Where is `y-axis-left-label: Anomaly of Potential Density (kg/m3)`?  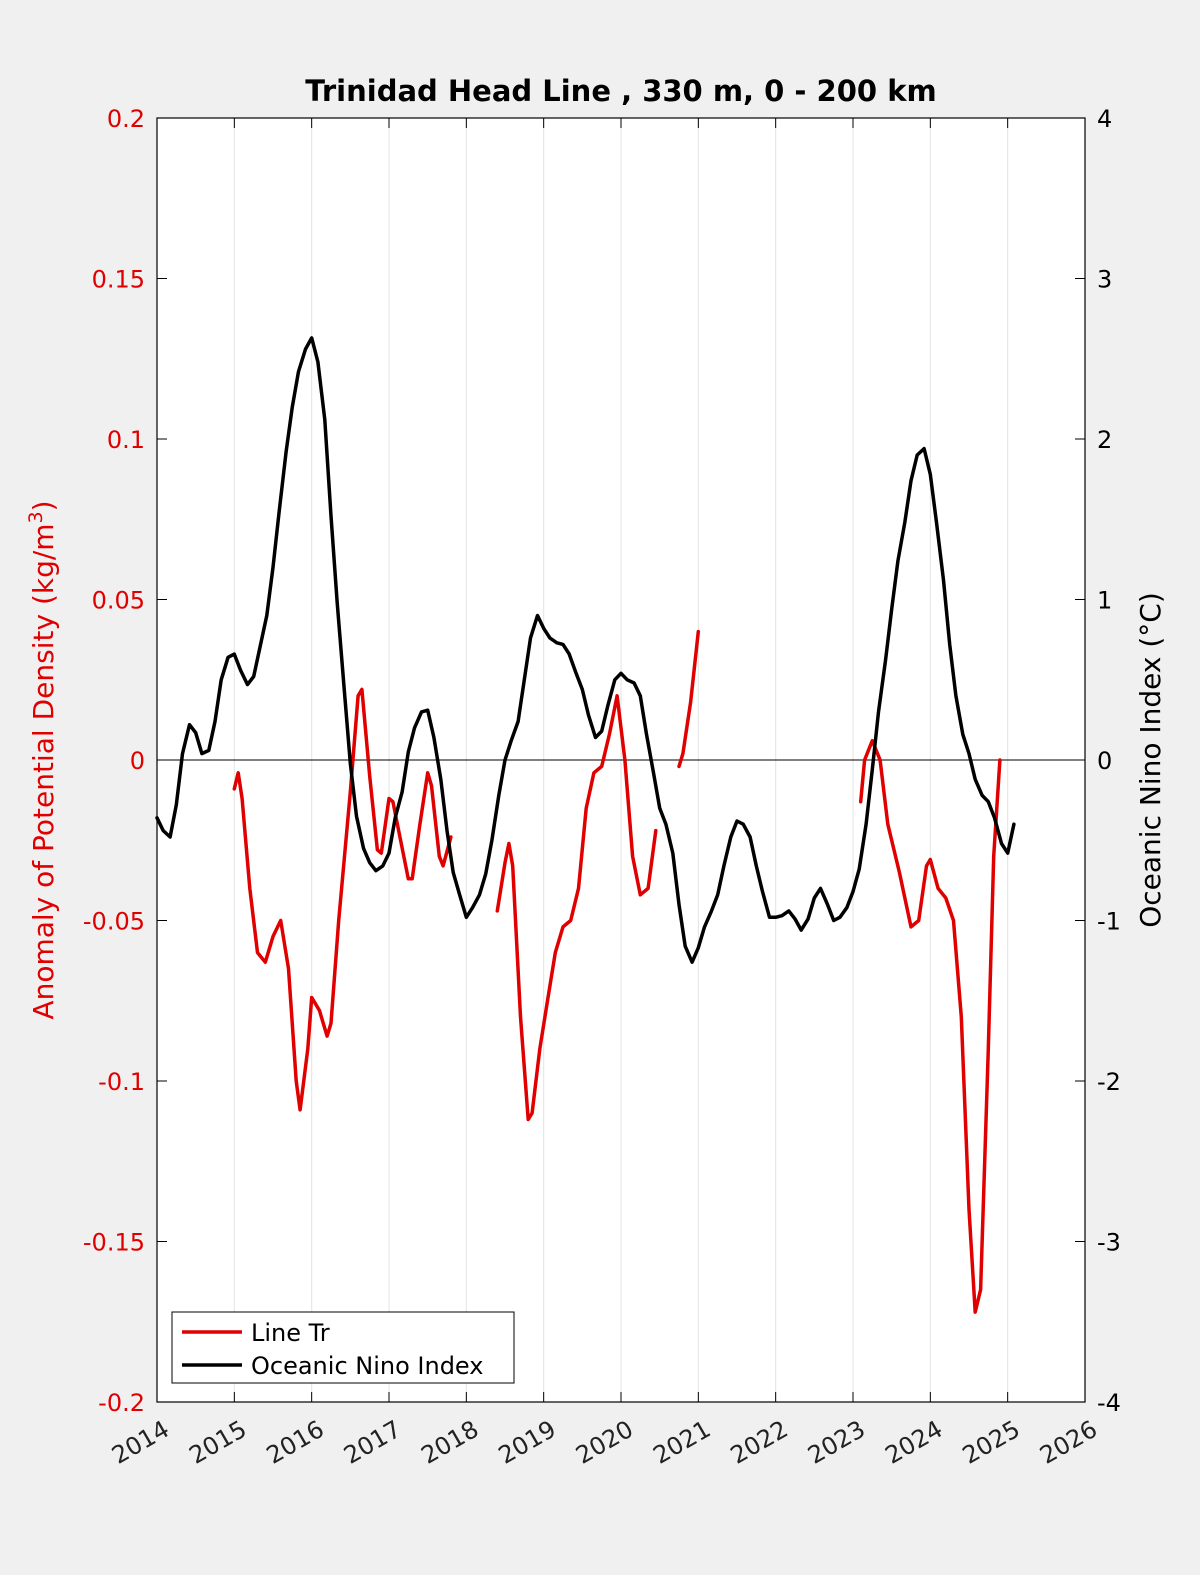 y-axis-left-label: Anomaly of Potential Density (kg/m3) is located at coordinates (42, 759).